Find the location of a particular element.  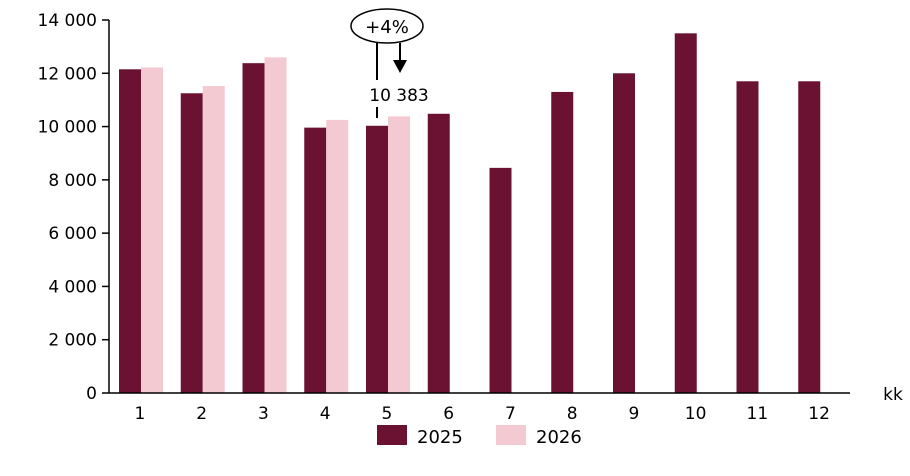

x-tick-label: 5 is located at coordinates (386, 414).